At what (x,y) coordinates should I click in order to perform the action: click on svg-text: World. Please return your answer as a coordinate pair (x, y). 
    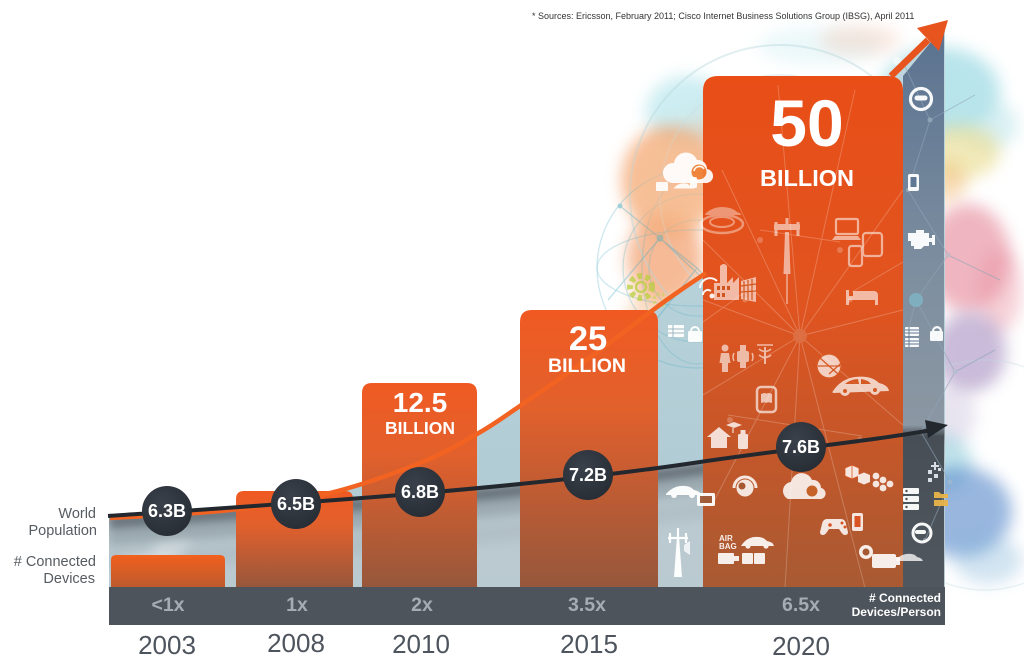
    Looking at the image, I should click on (77, 514).